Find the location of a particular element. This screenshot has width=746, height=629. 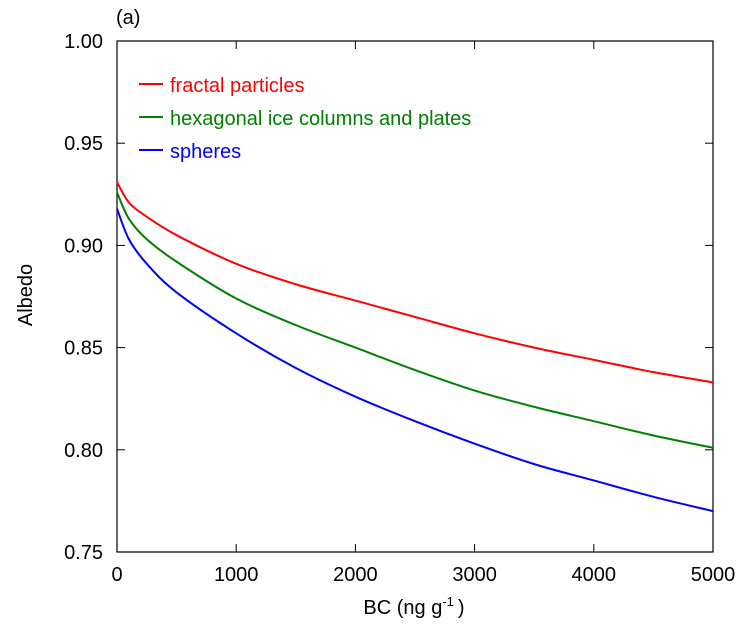

x-axis-label: BC (ng g-1) is located at coordinates (413, 606).